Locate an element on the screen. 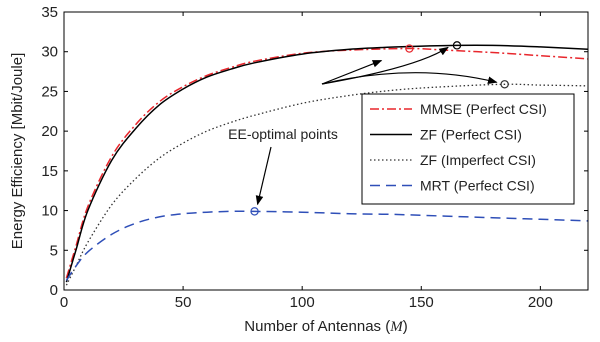 The width and height of the screenshot is (600, 342). legend-label-mmse-perfect-csi: MMSE (Perfect CSI) is located at coordinates (483, 109).